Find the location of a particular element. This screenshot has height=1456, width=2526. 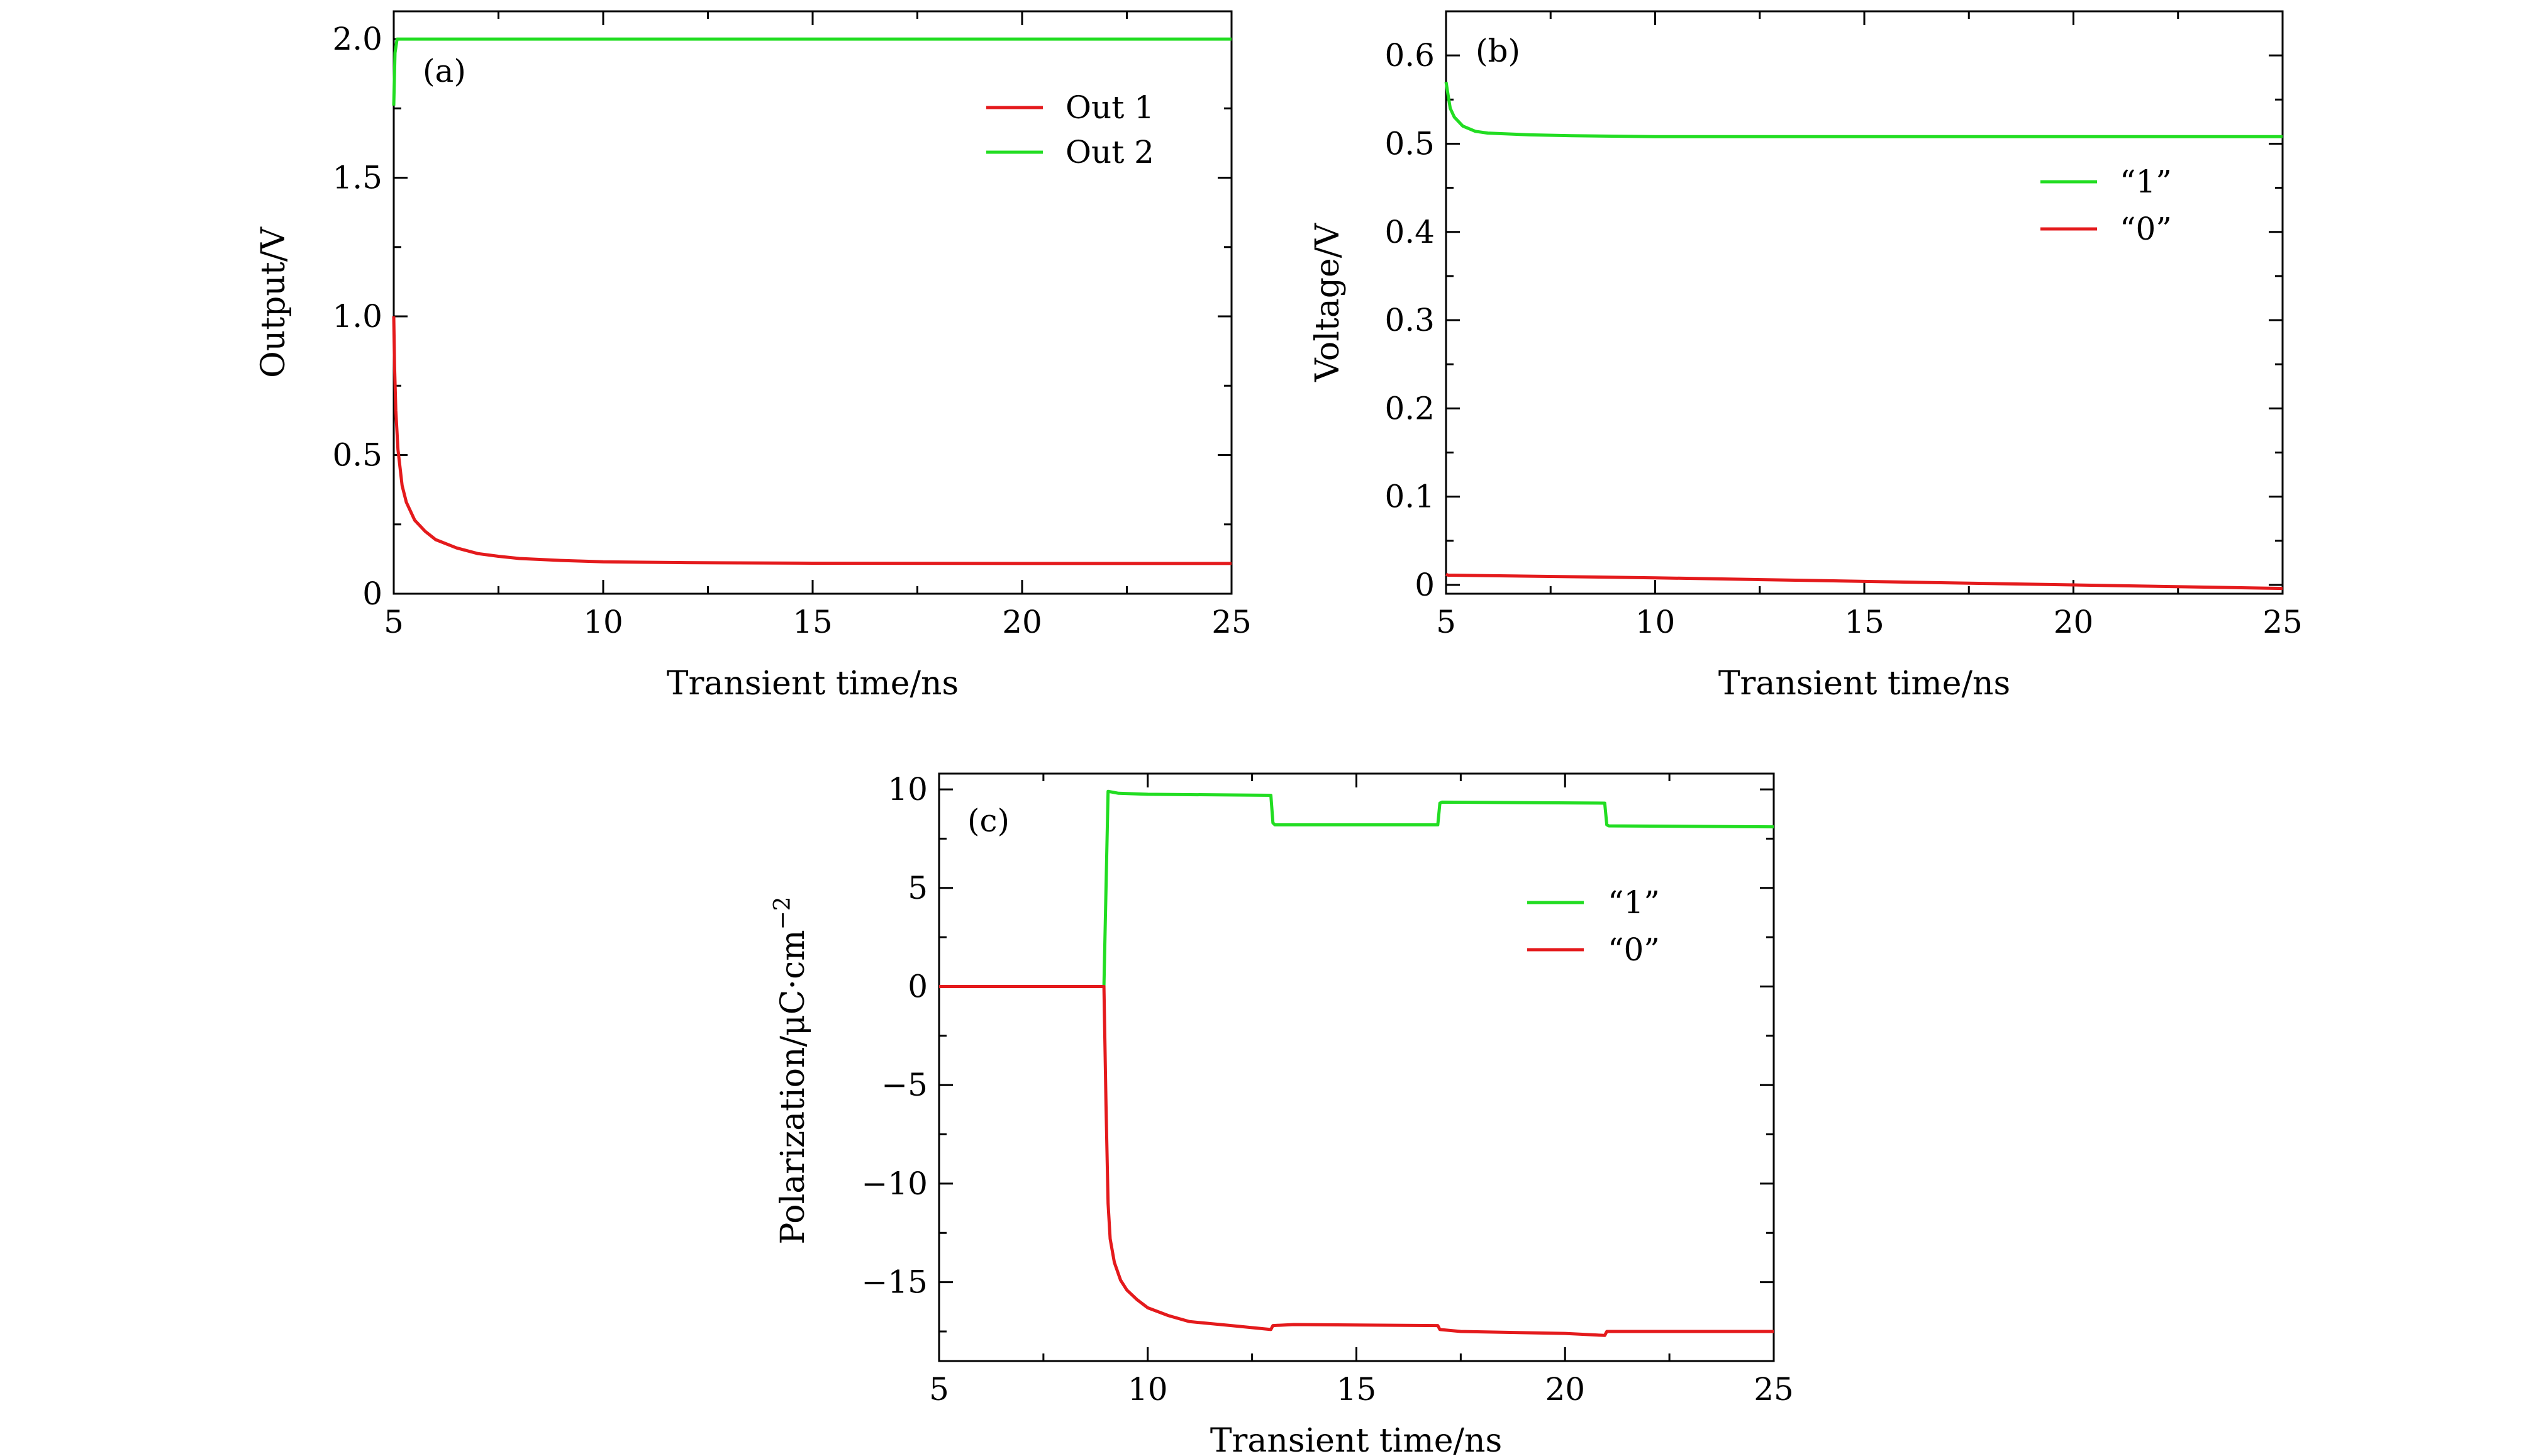

panel-c-x-tick-label: 15 is located at coordinates (1357, 1389).